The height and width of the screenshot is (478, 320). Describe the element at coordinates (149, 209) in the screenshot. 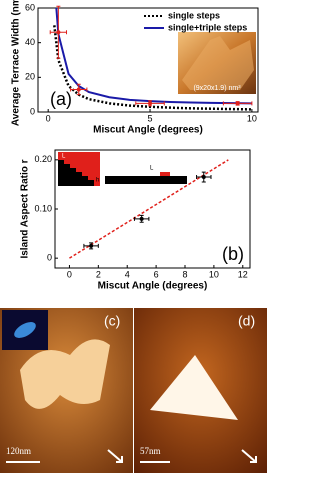

I see `fit-line` at that location.